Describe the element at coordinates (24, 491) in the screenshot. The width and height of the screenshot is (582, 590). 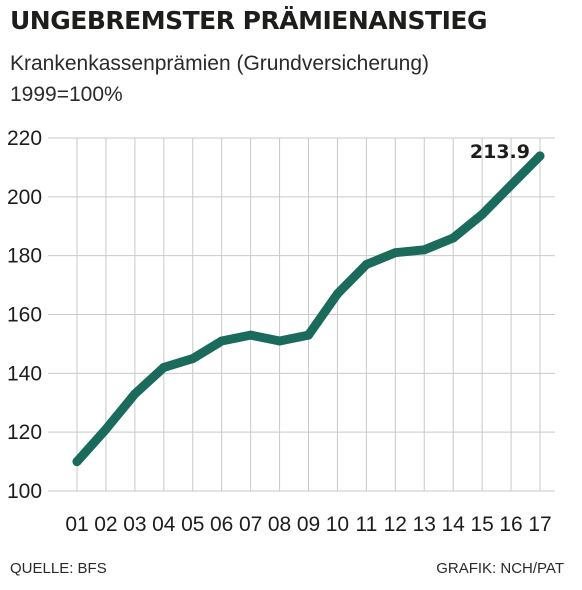
I see `y-tick-label: 100` at that location.